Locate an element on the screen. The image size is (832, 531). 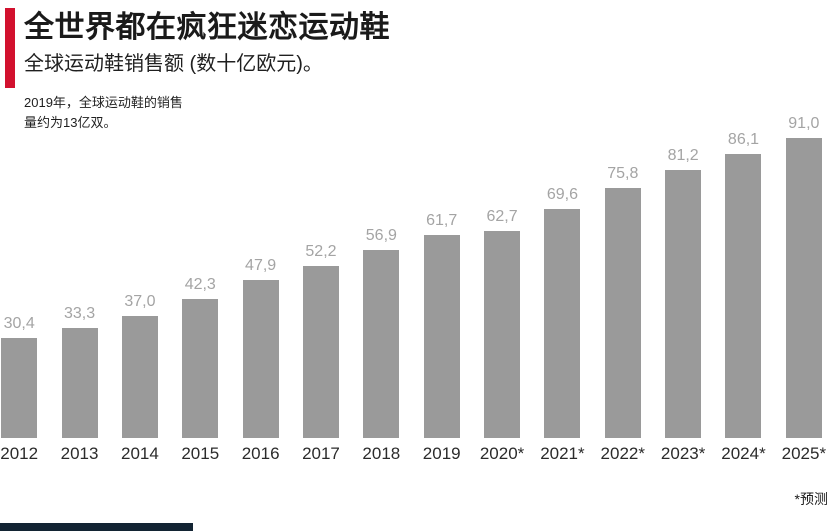
bar-value-label: 52,2 is located at coordinates (321, 251).